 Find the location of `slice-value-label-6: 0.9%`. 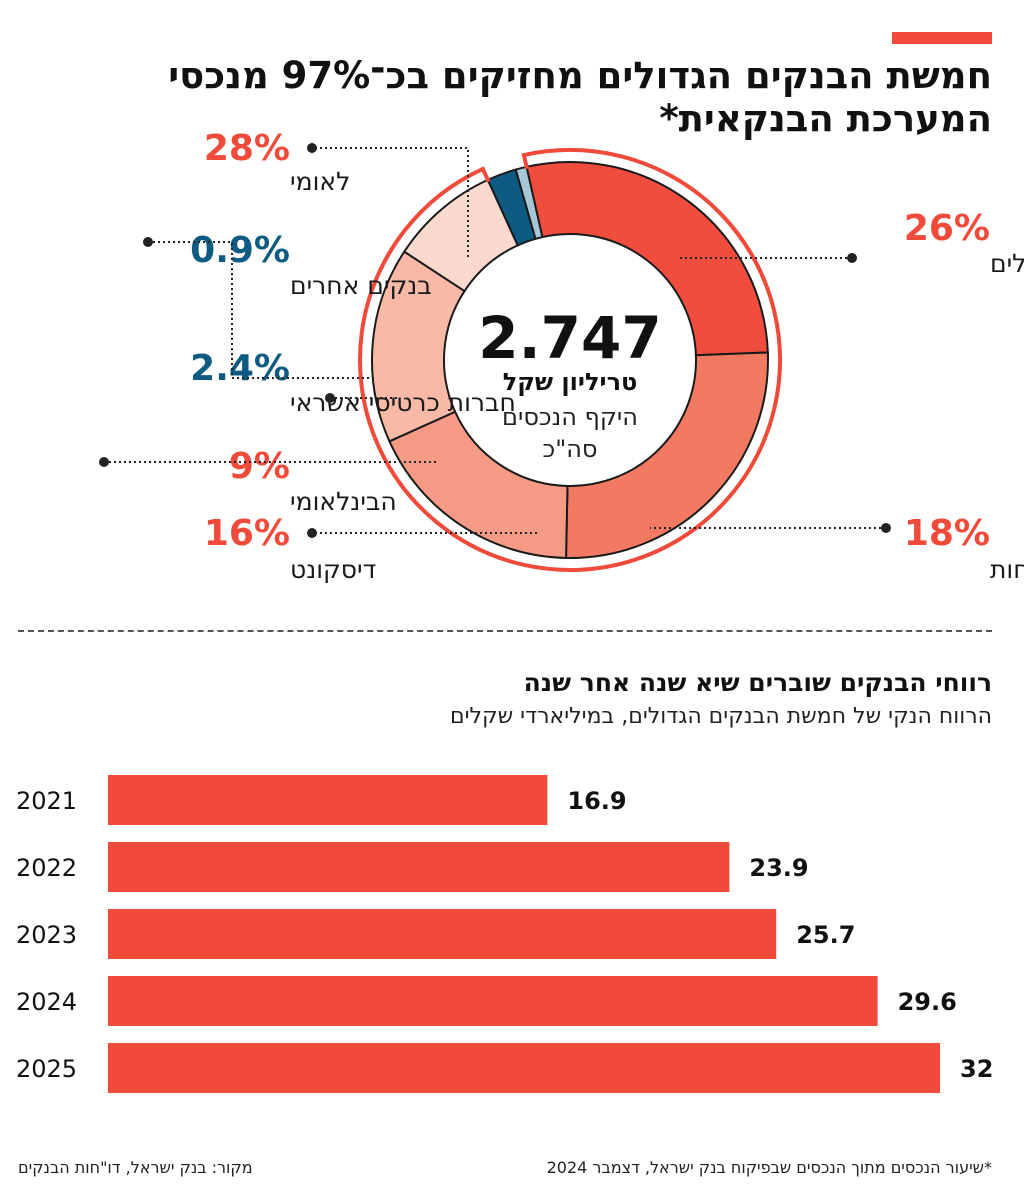

slice-value-label-6: 0.9% is located at coordinates (240, 250).